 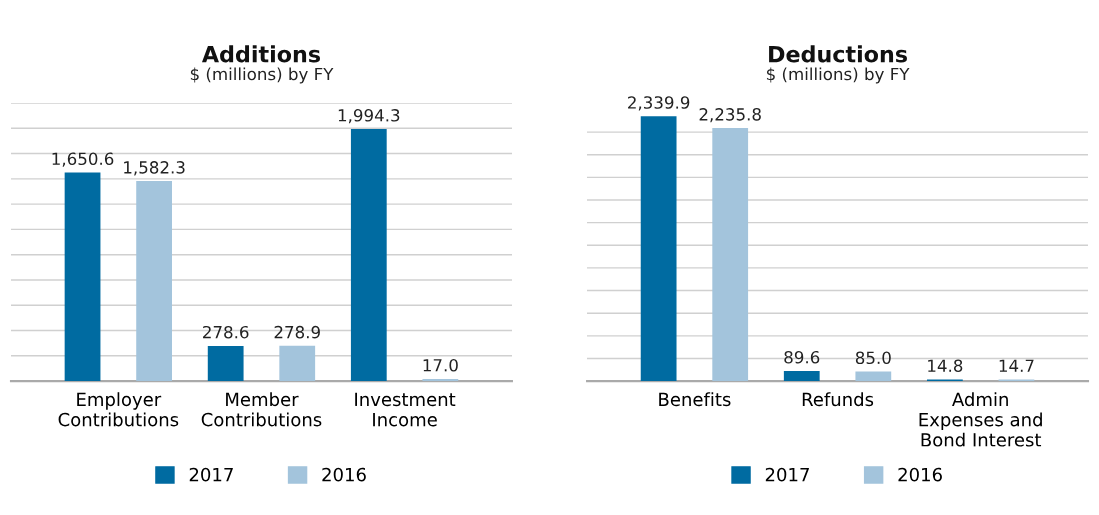 I want to click on x-tick-label: Admin Expenses and Bond Interest, so click(x=980, y=419).